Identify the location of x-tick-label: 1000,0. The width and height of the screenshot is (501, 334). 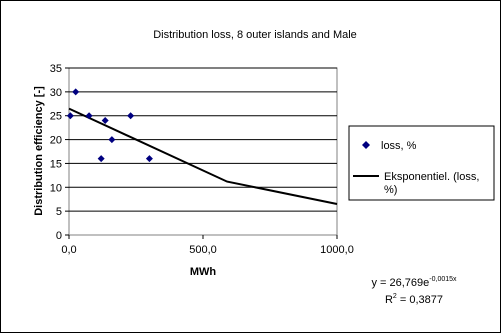
(337, 250).